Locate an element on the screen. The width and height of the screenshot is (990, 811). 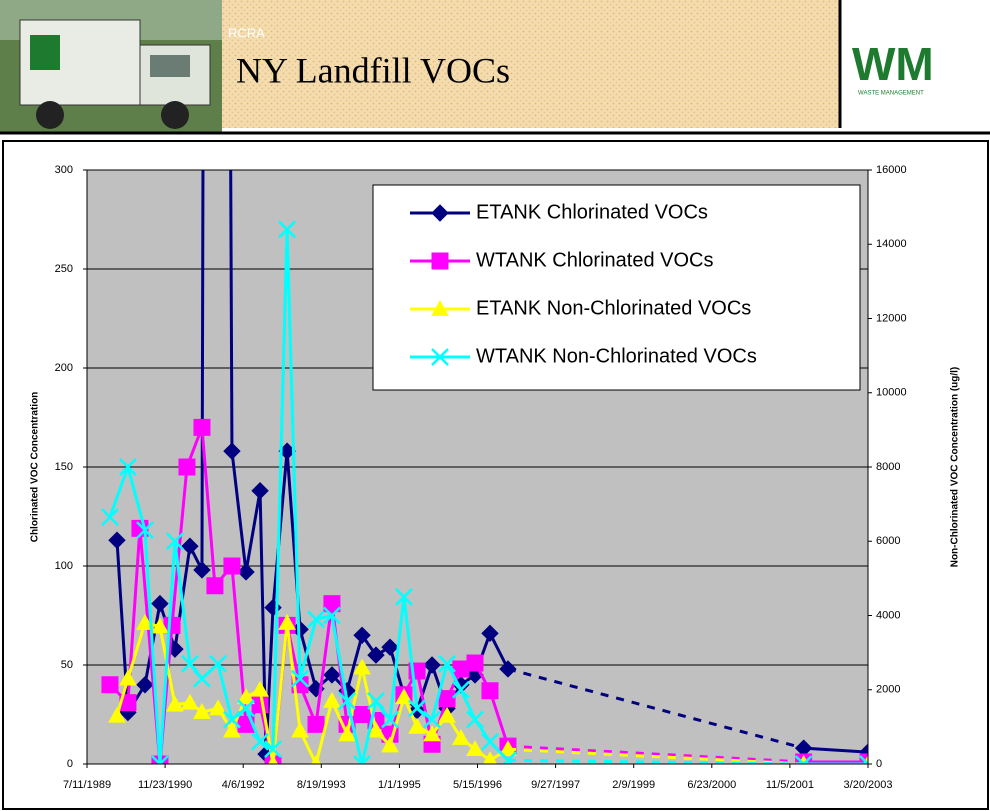
title-band is located at coordinates (531, 64).